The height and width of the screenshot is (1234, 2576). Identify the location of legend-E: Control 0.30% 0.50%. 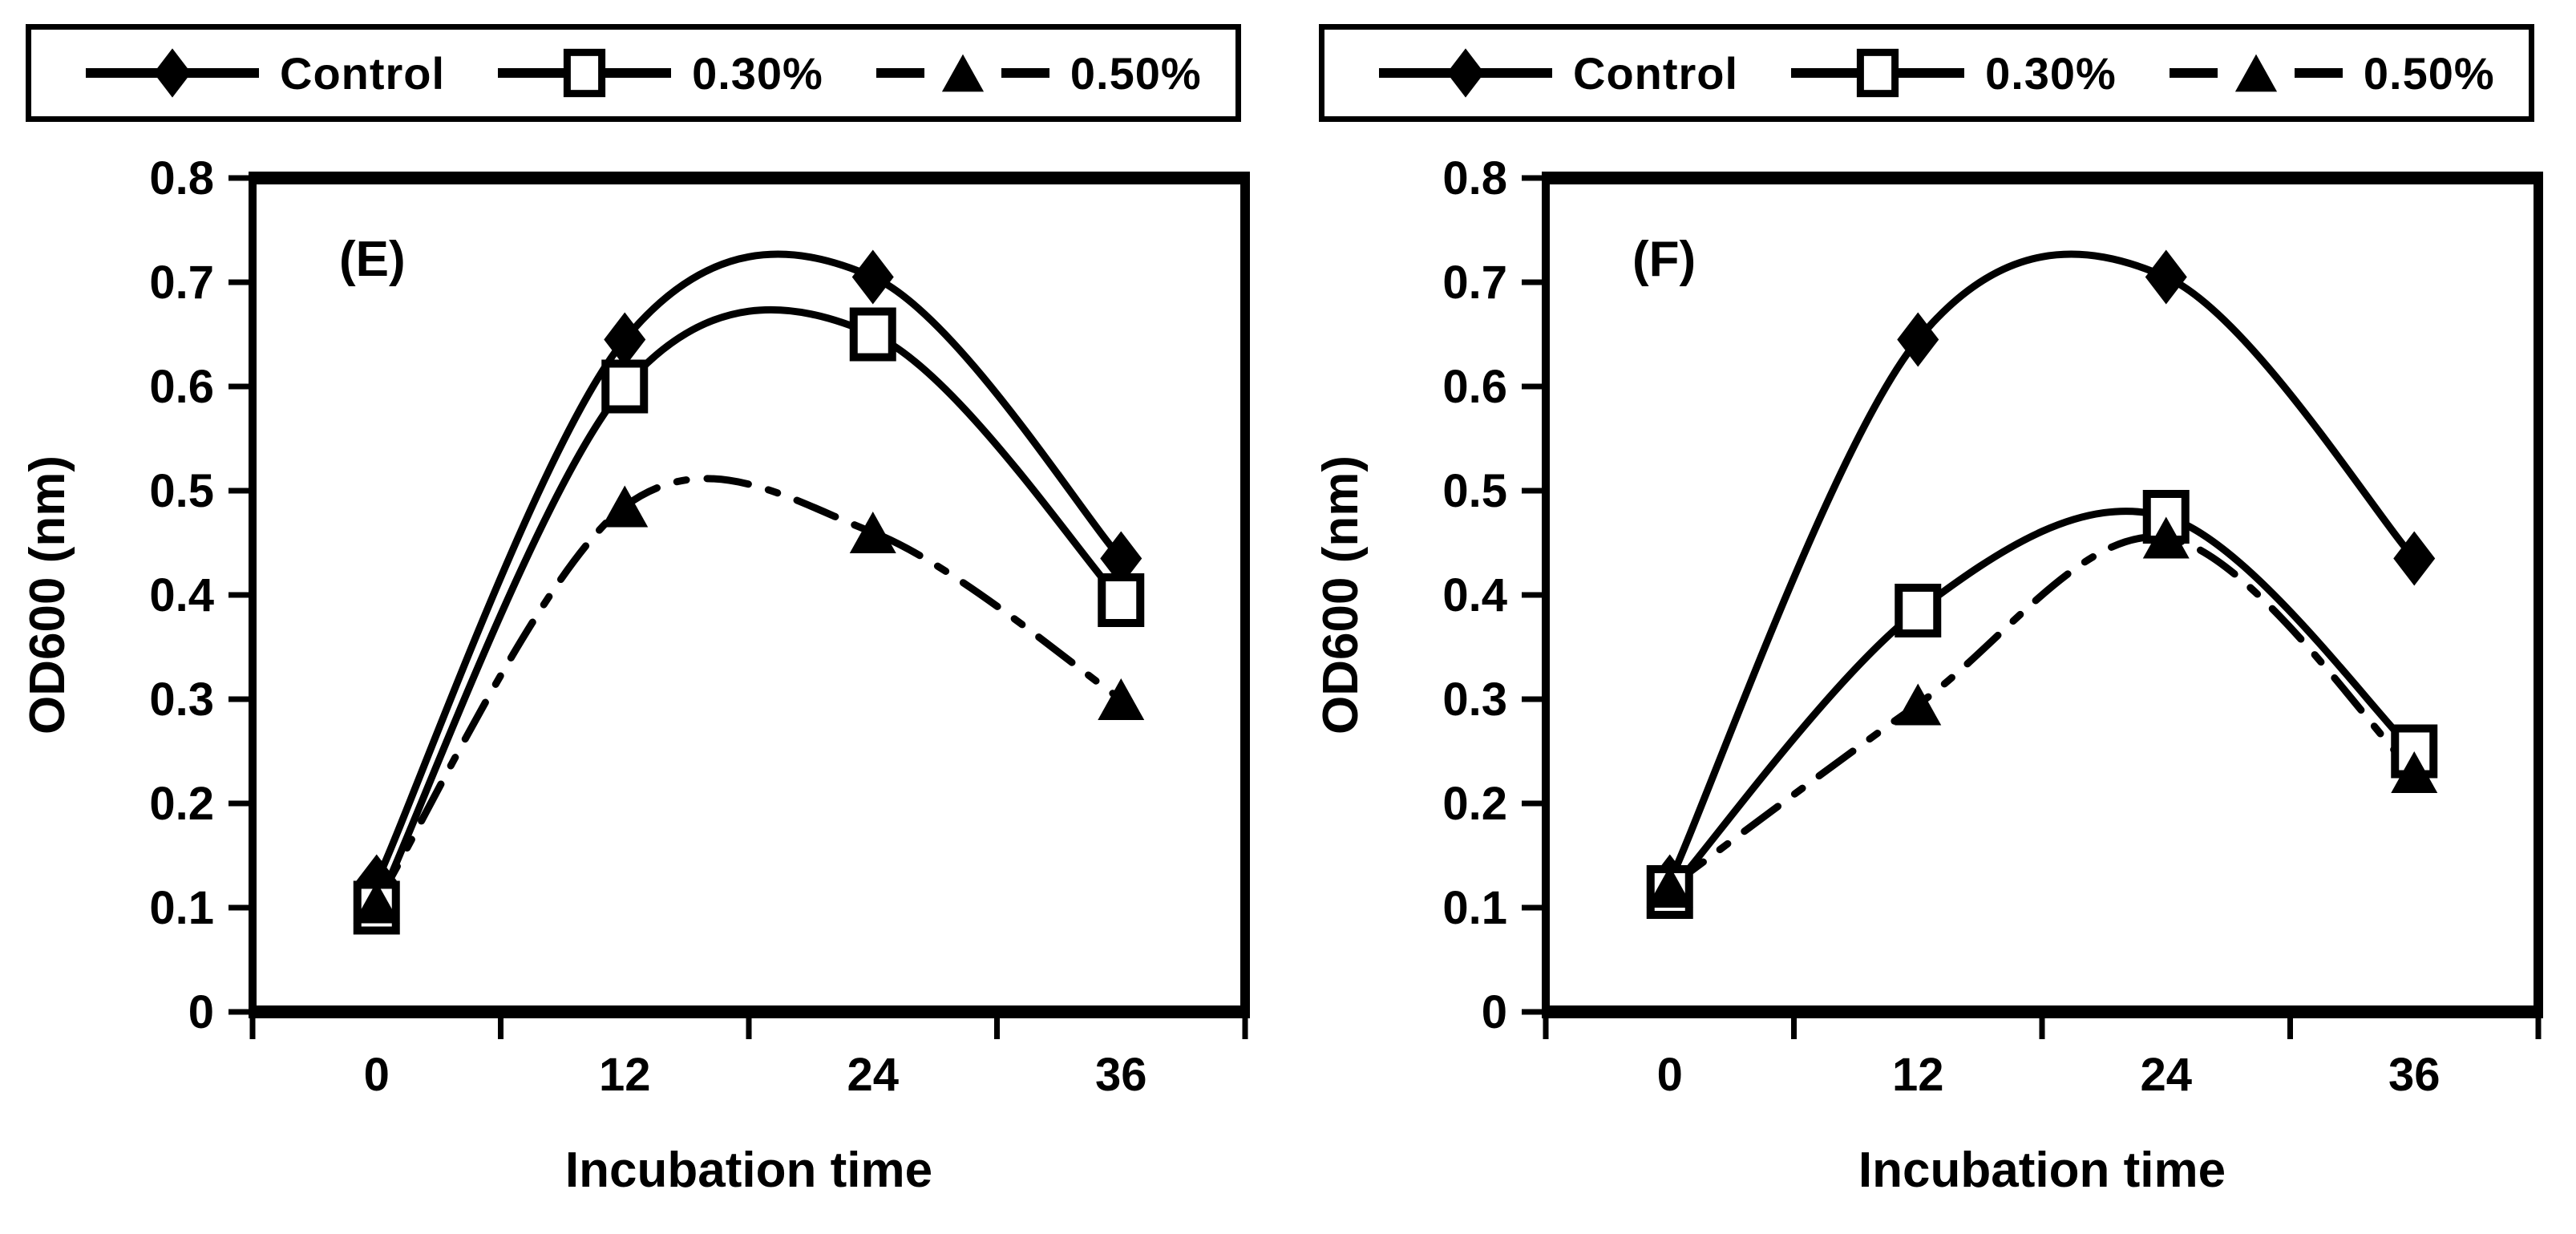
(633, 73).